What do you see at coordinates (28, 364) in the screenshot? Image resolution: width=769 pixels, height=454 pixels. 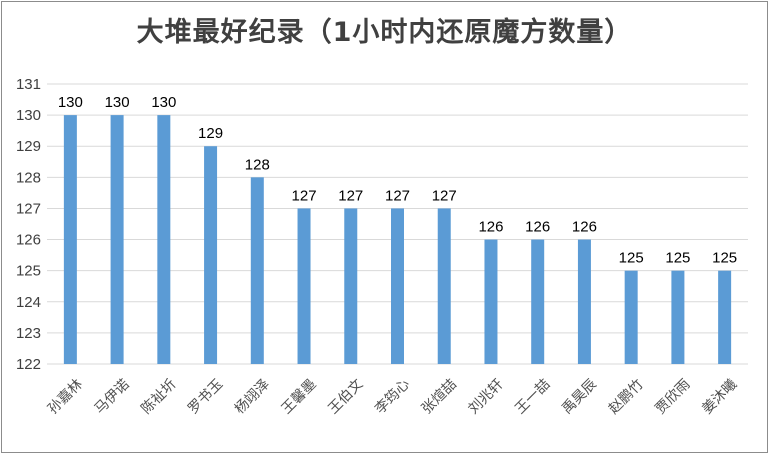 I see `y-tick-label: 122` at bounding box center [28, 364].